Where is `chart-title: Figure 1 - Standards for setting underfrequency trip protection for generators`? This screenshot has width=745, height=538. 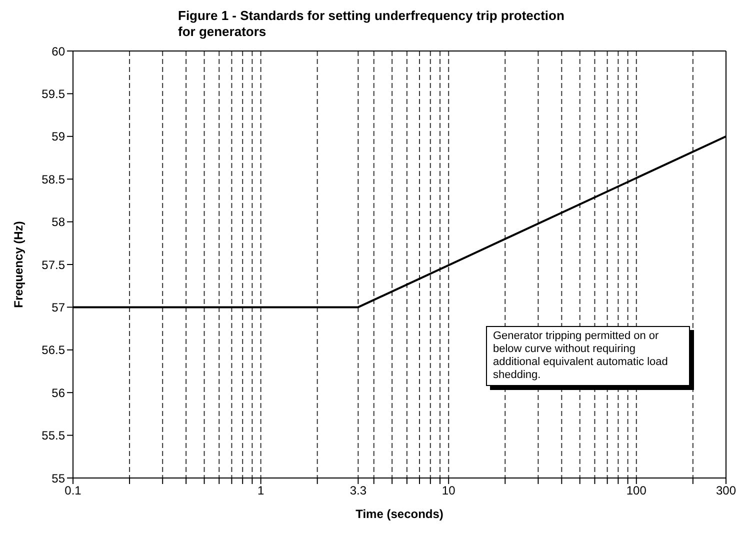
chart-title: Figure 1 - Standards for setting underfrequency trip protection for generators is located at coordinates (372, 24).